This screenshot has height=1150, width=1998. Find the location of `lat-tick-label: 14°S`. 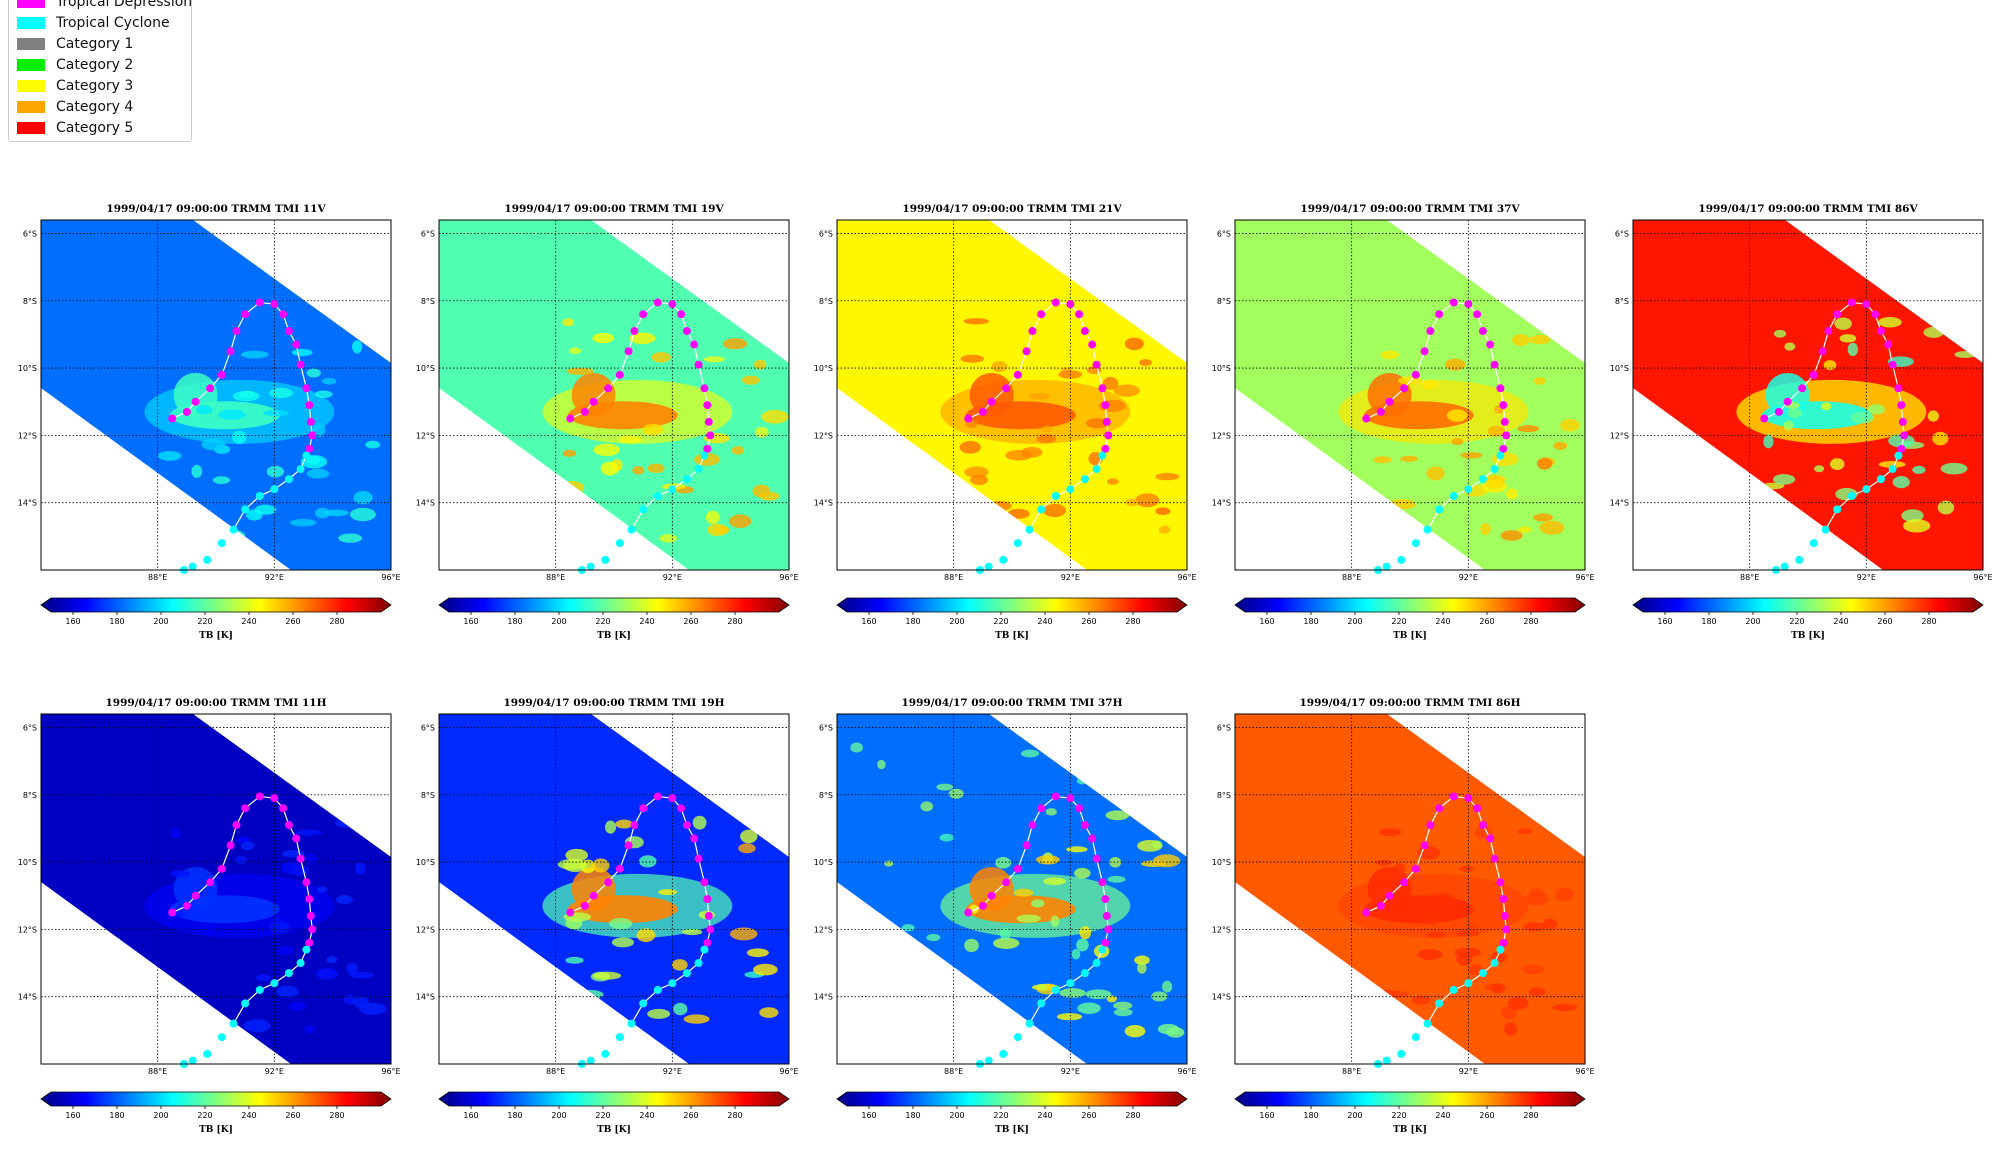

lat-tick-label: 14°S is located at coordinates (425, 997).